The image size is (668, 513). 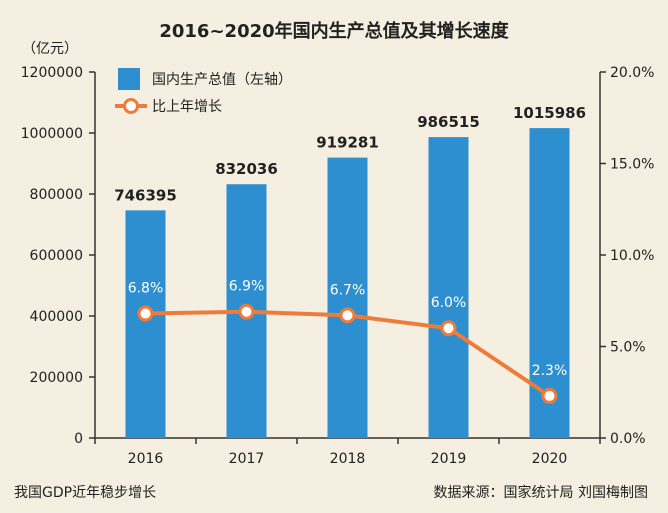 What do you see at coordinates (56, 195) in the screenshot?
I see `left-tick-label: 800000` at bounding box center [56, 195].